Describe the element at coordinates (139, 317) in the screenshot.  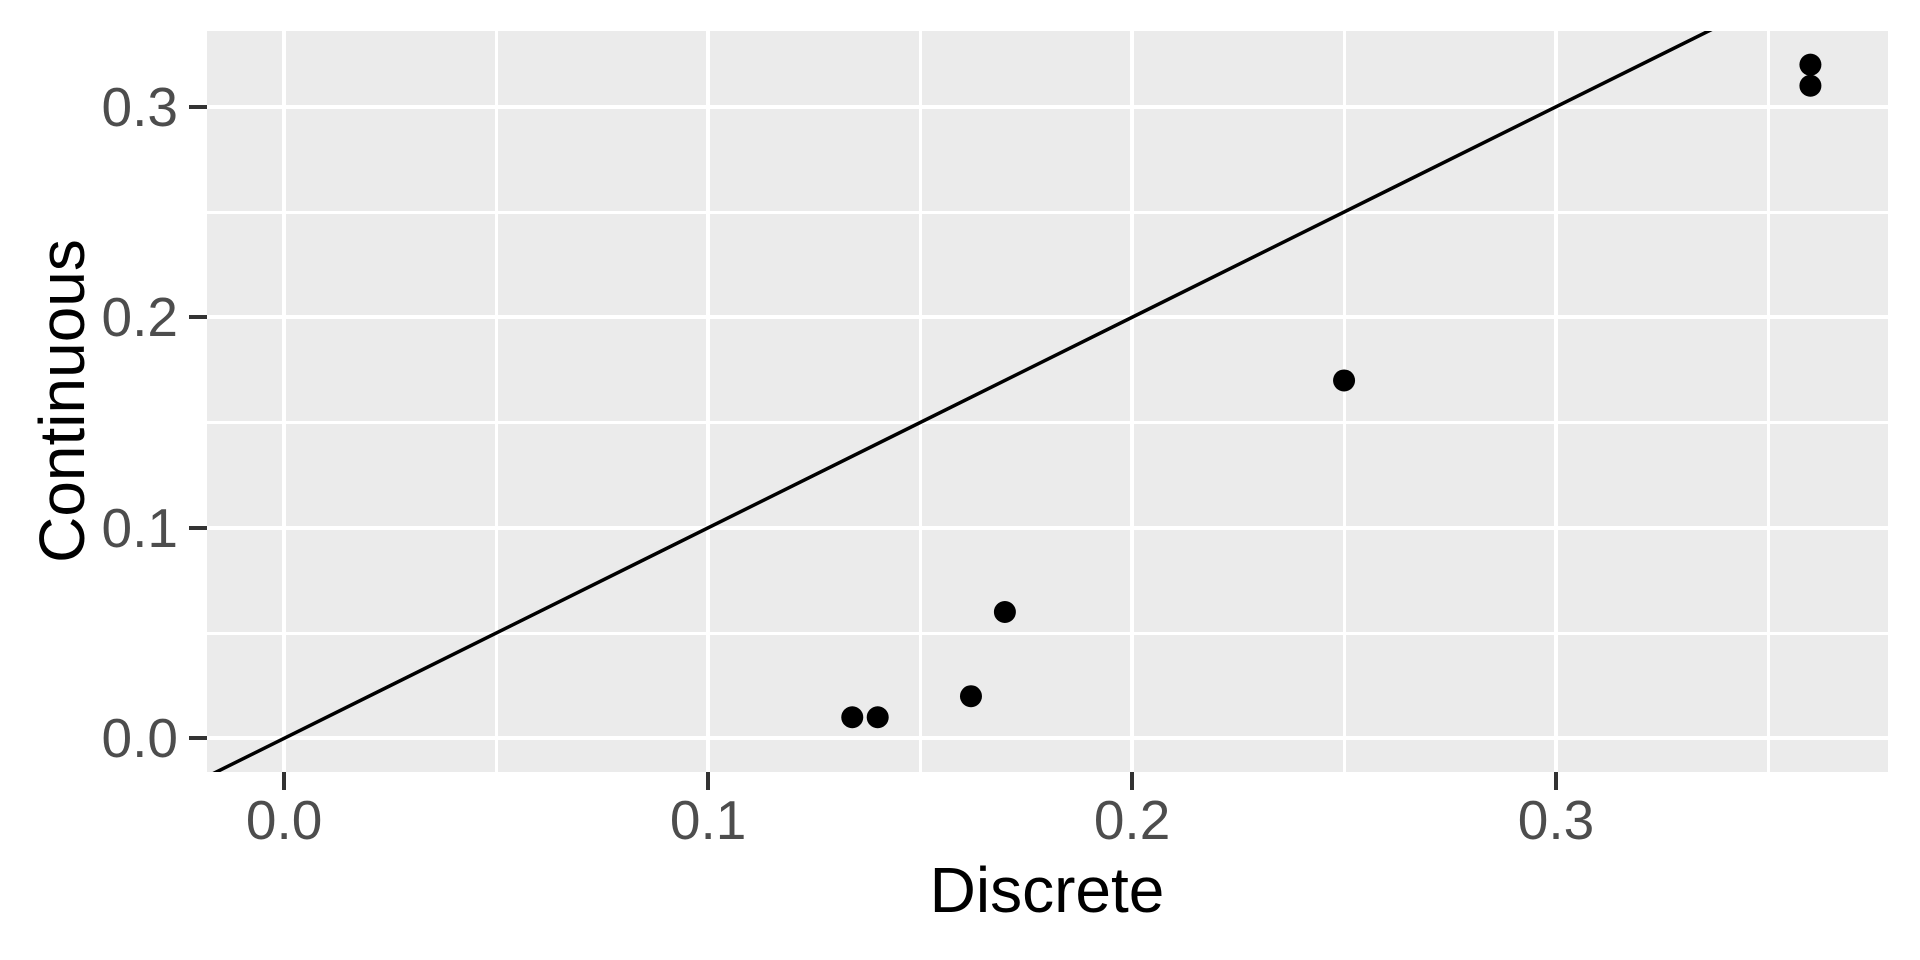
I see `y-axis-tick-label: 0.2` at that location.